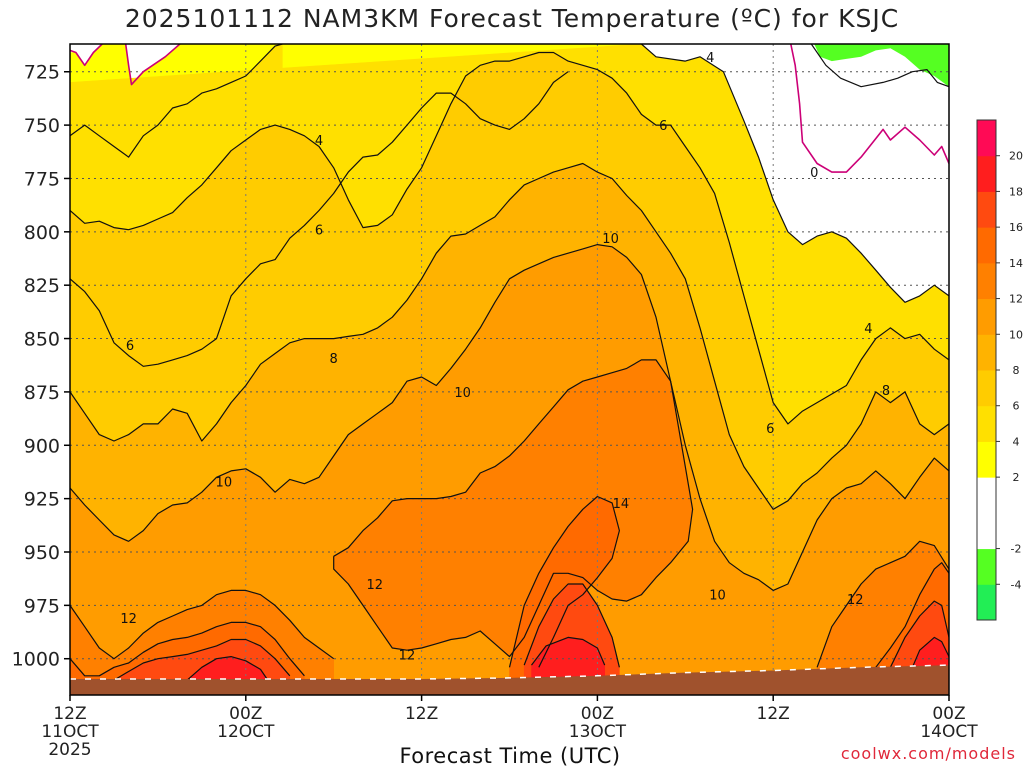  What do you see at coordinates (509, 672) in the screenshot?
I see `terrain-surface-edge` at bounding box center [509, 672].